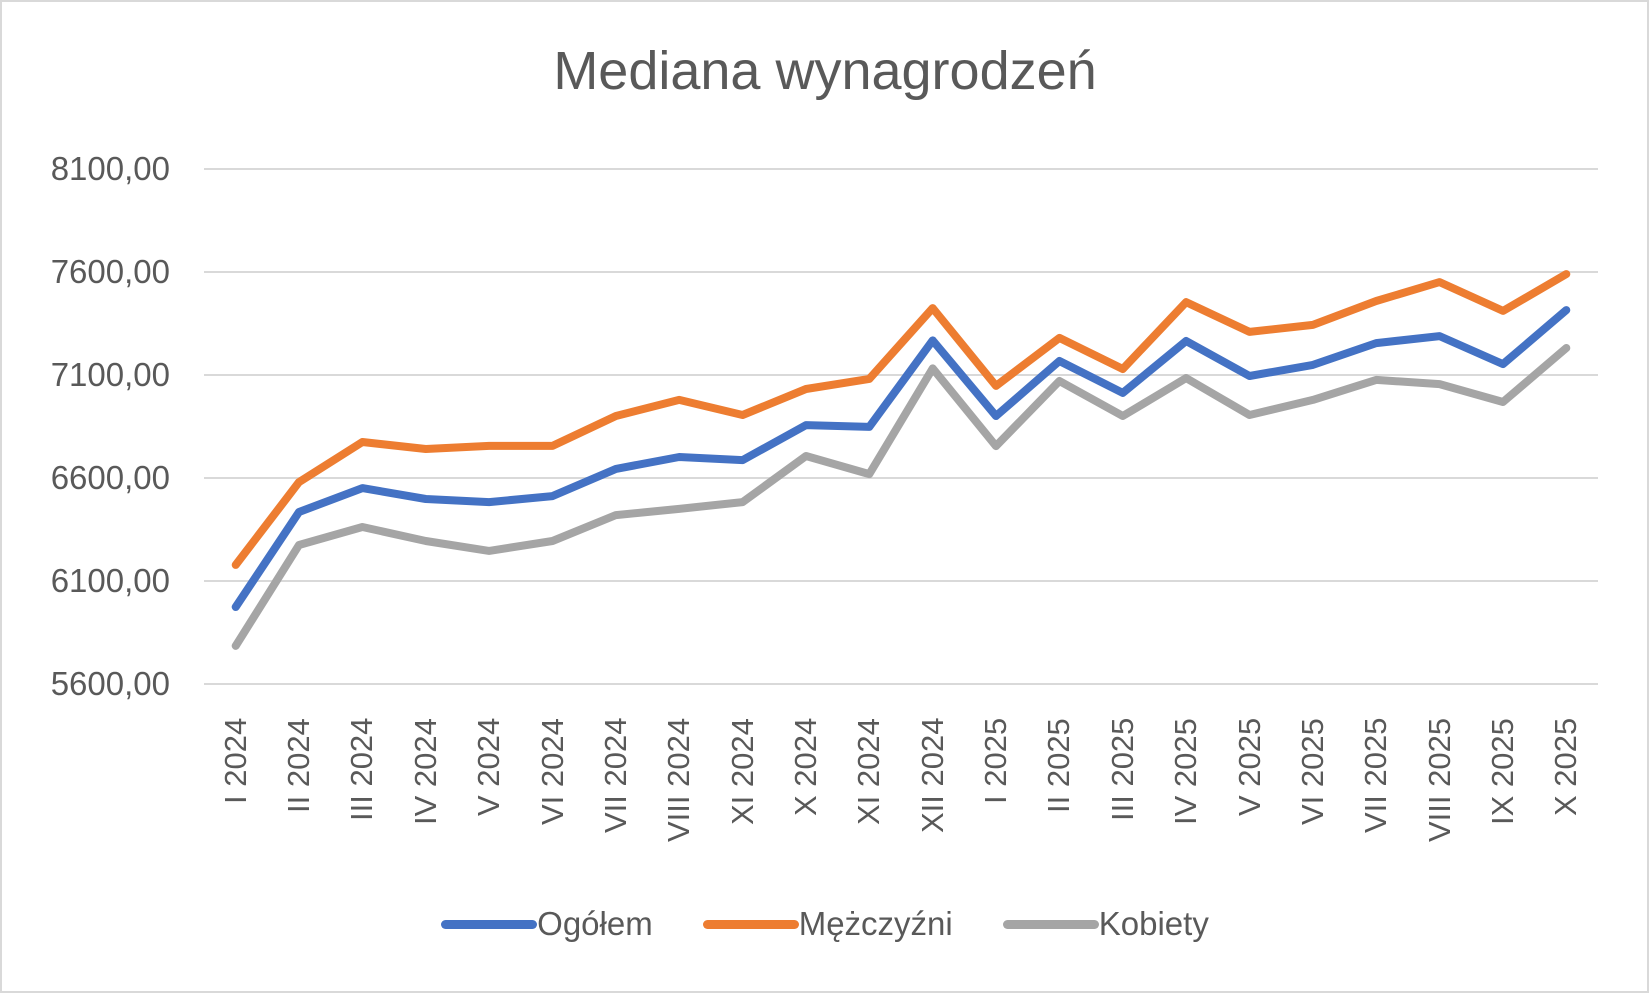 The width and height of the screenshot is (1650, 994). Describe the element at coordinates (595, 923) in the screenshot. I see `legend-label: Ogółem` at that location.